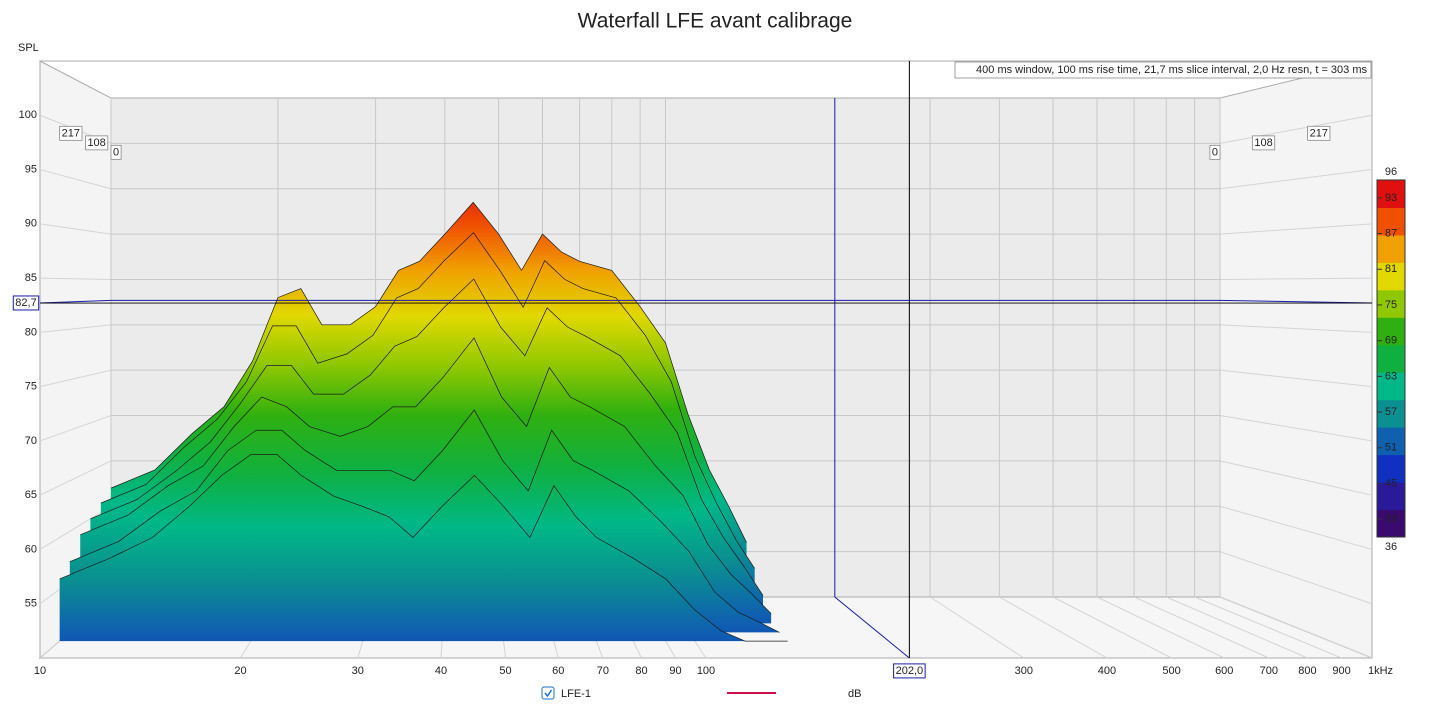 This screenshot has height=709, width=1431. What do you see at coordinates (675, 671) in the screenshot?
I see `x-tick-label: 90` at bounding box center [675, 671].